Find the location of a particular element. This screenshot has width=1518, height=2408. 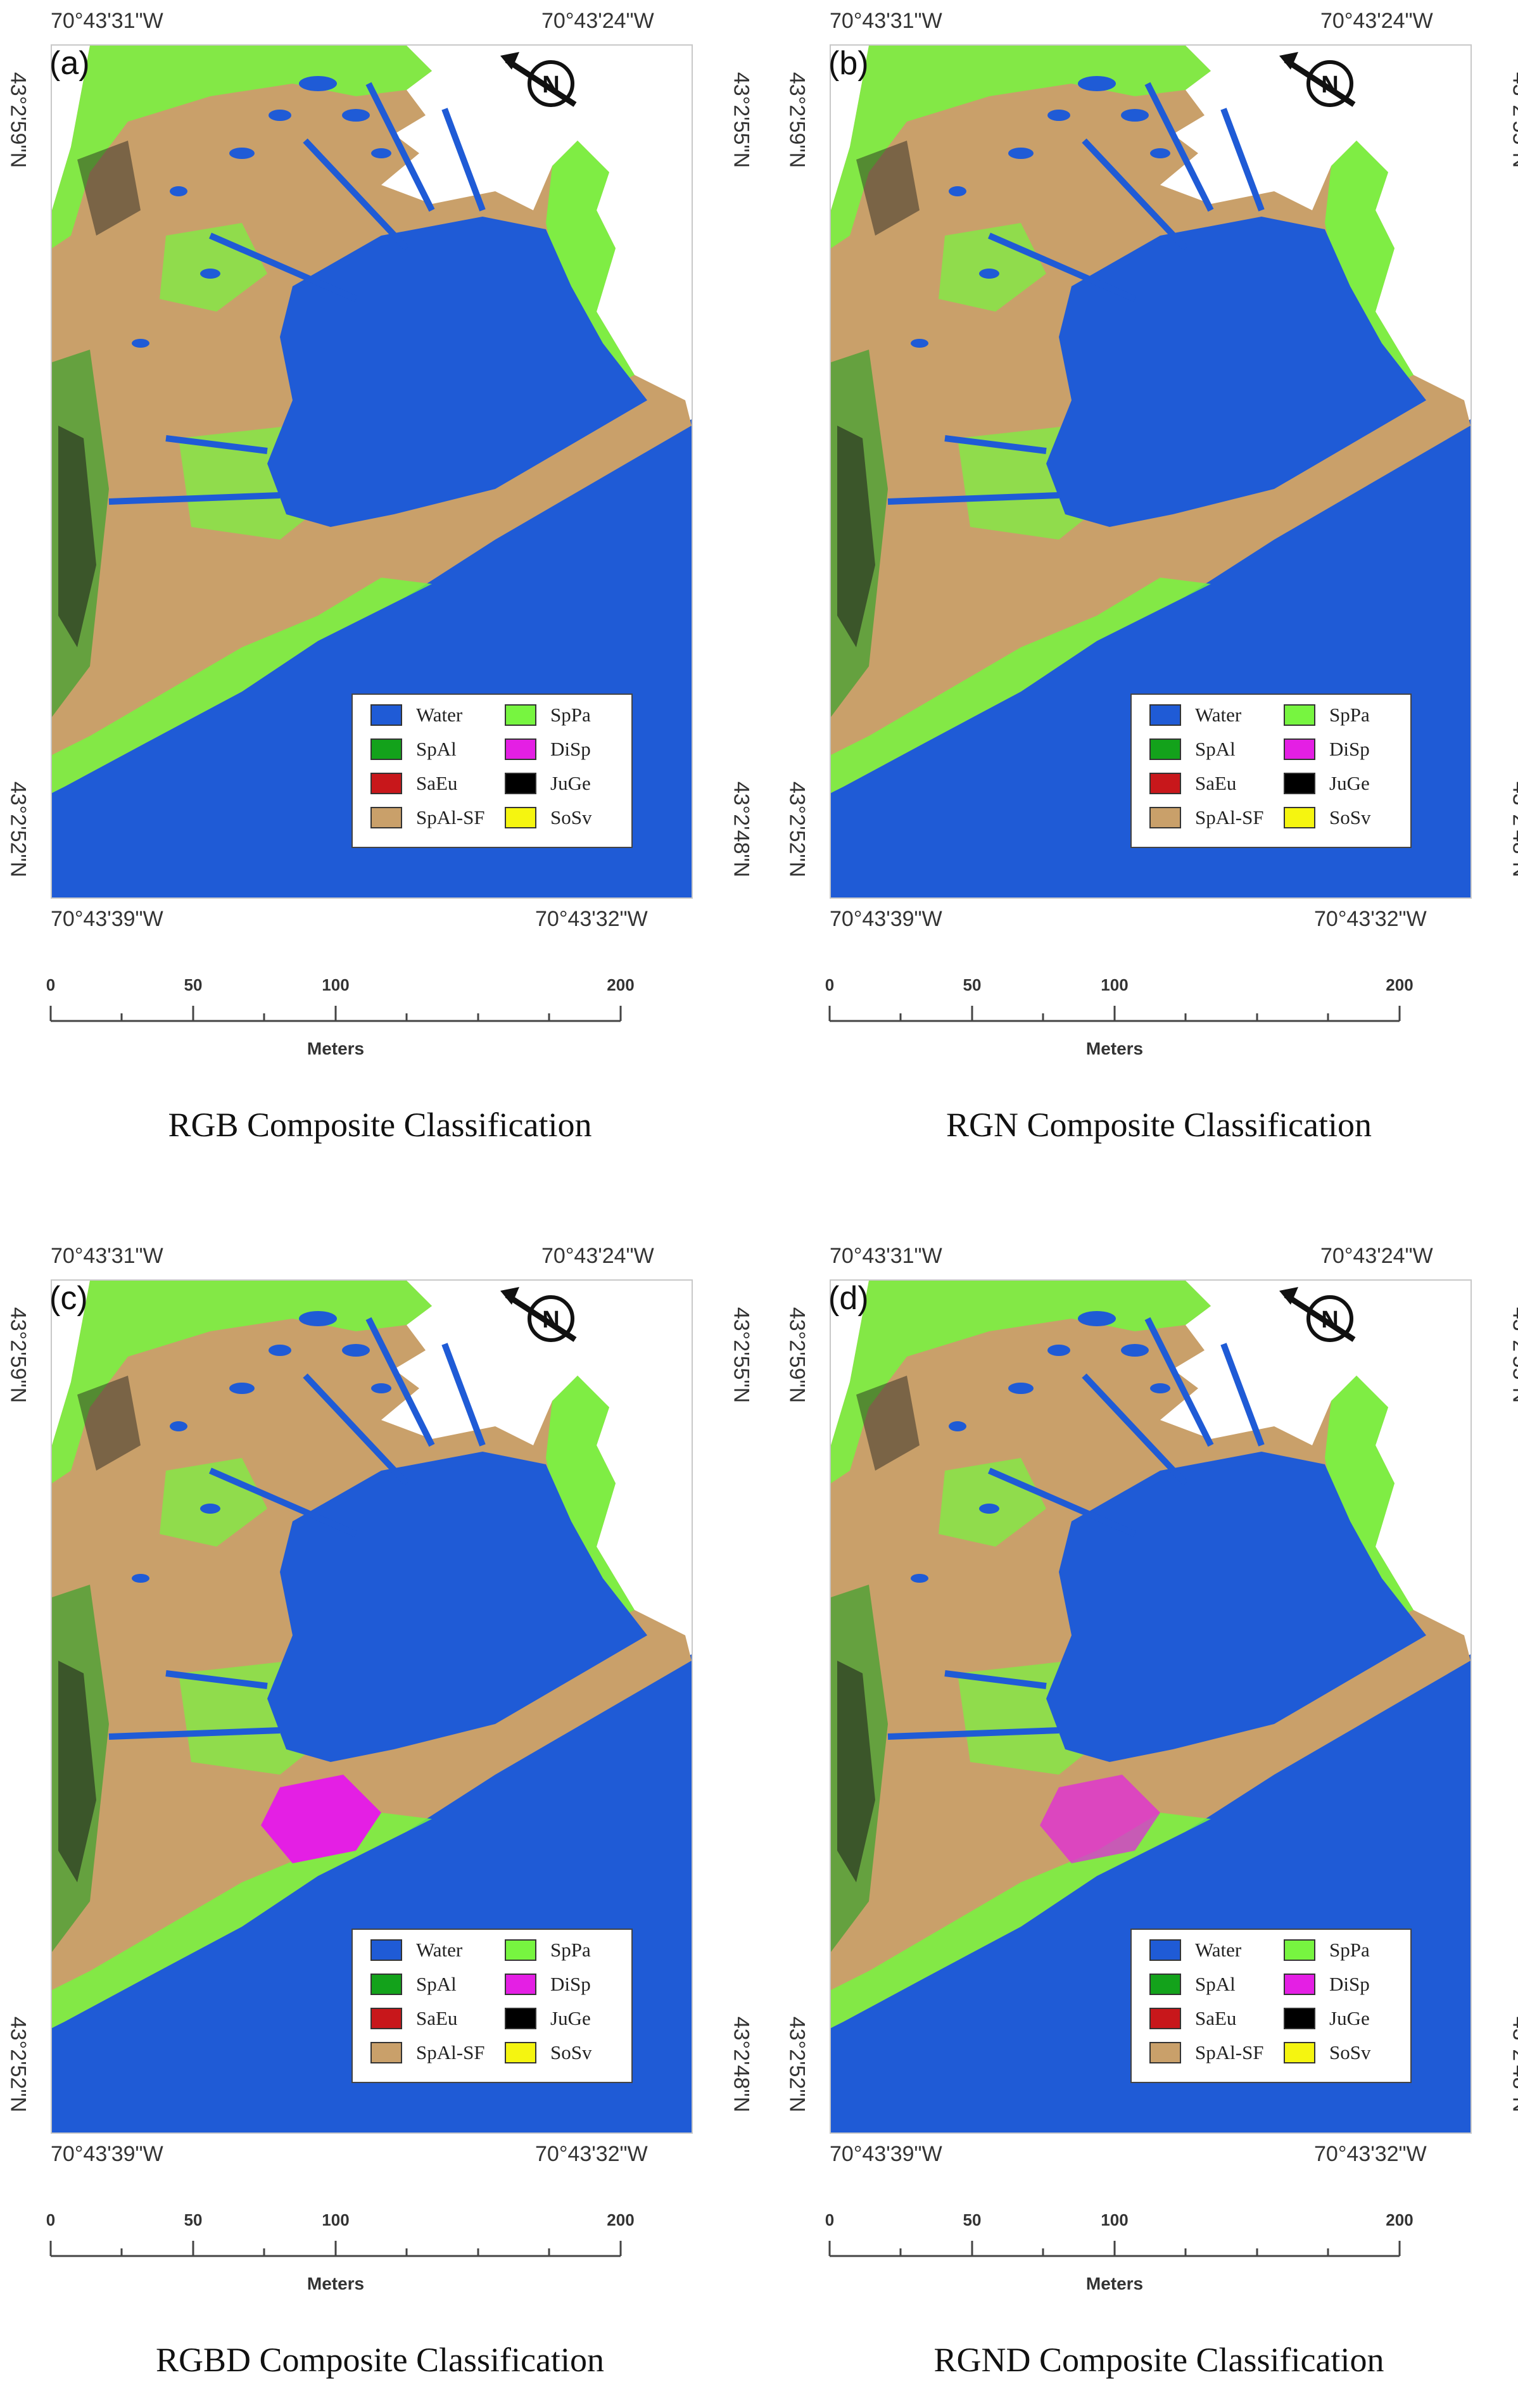

ponds is located at coordinates (1040, 1447).